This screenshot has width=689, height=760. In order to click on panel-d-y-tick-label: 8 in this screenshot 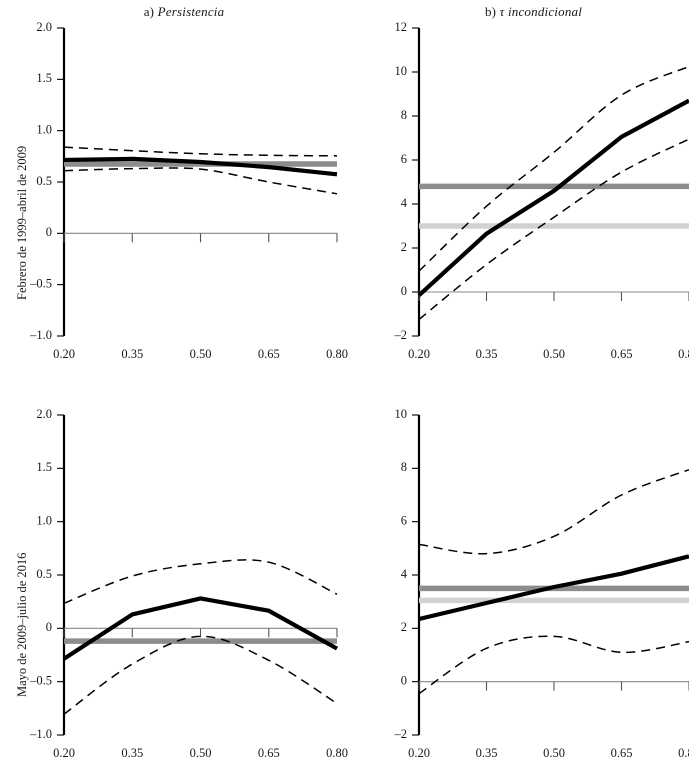, I will do `click(404, 467)`.